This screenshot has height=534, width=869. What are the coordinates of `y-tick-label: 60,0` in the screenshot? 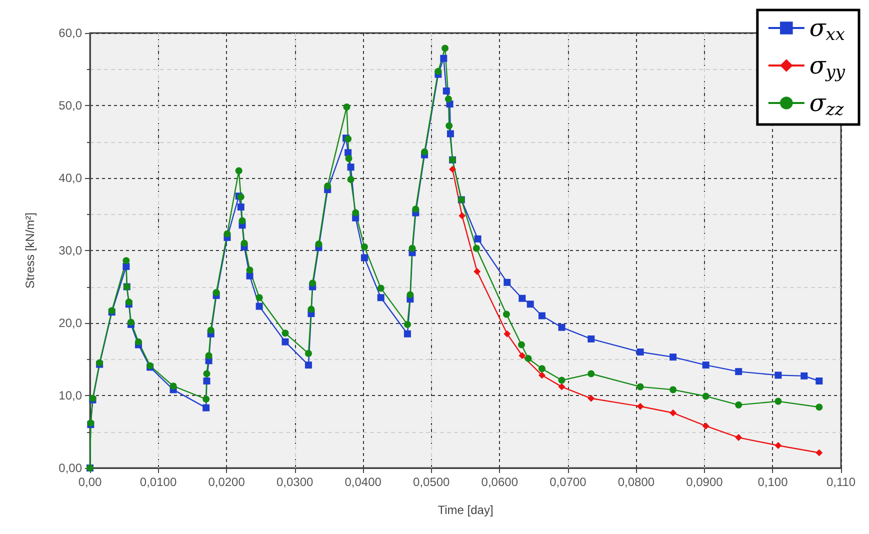 It's located at (70, 33).